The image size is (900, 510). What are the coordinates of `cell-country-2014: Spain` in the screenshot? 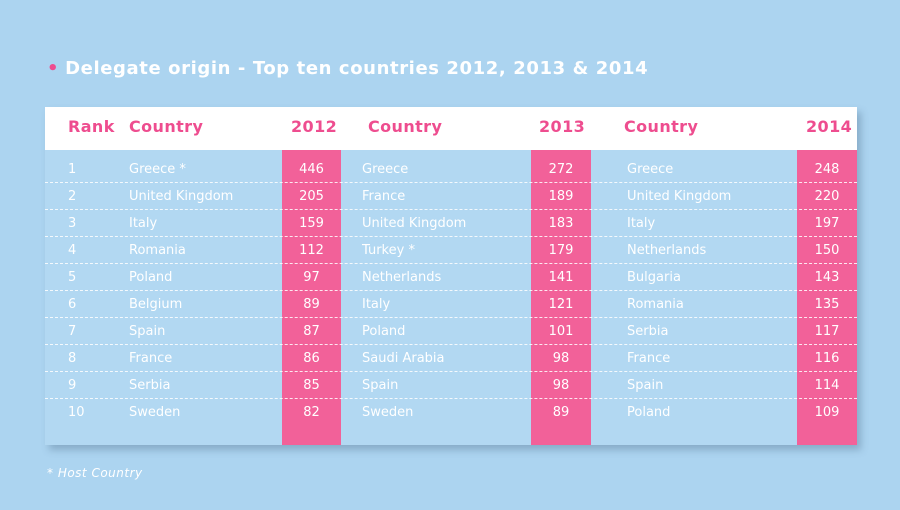 It's located at (645, 385).